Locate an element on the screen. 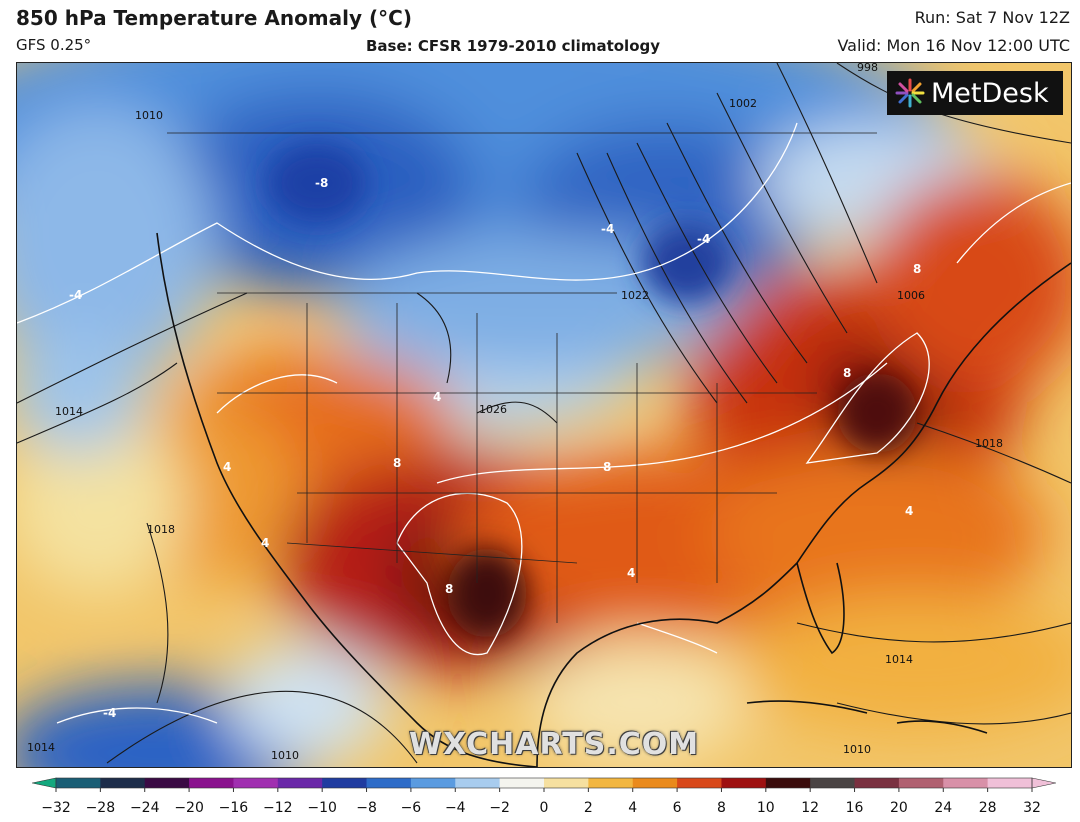 This screenshot has width=1080, height=822. colorbar-tick-label: 32 is located at coordinates (1032, 808).